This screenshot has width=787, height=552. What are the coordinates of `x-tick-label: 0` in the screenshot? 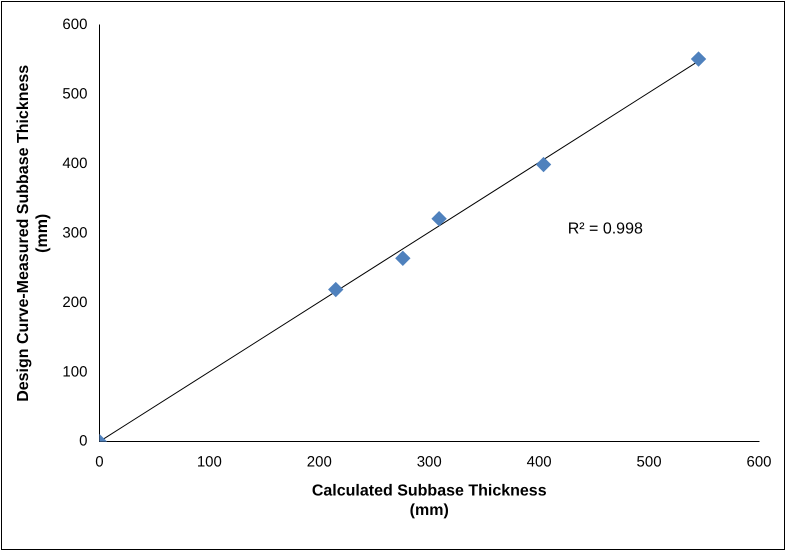 It's located at (99, 462).